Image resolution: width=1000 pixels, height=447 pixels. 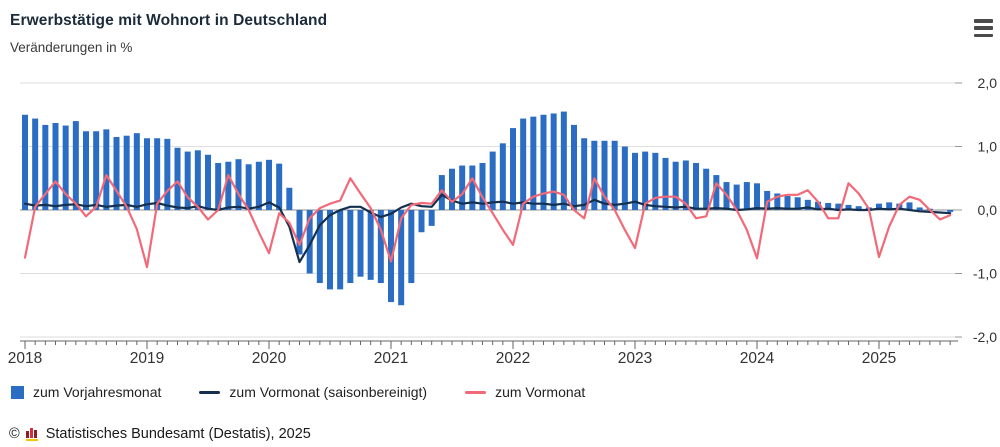 I want to click on x-axis-year-label: 2024, so click(x=757, y=358).